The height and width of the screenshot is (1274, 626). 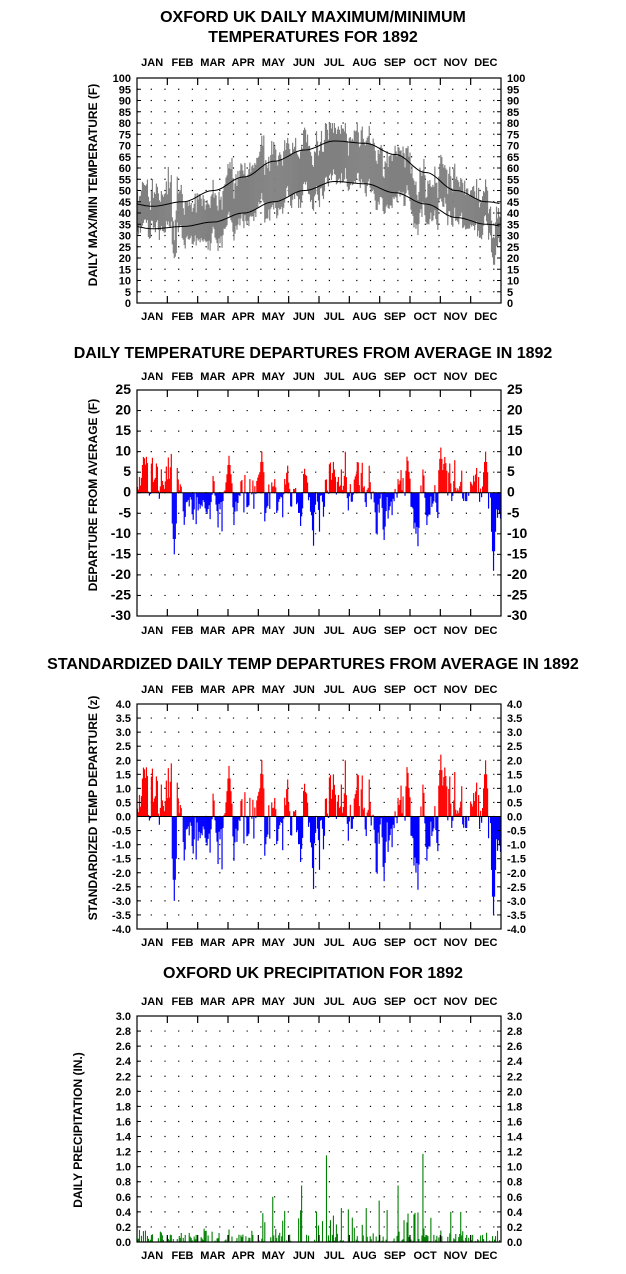 I want to click on y-tick-right: 1.5, so click(x=514, y=775).